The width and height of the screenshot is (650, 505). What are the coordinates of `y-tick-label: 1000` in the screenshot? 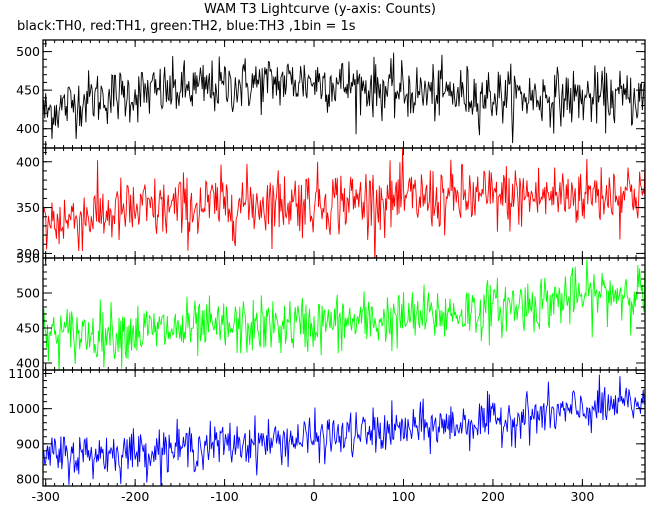 It's located at (24, 408).